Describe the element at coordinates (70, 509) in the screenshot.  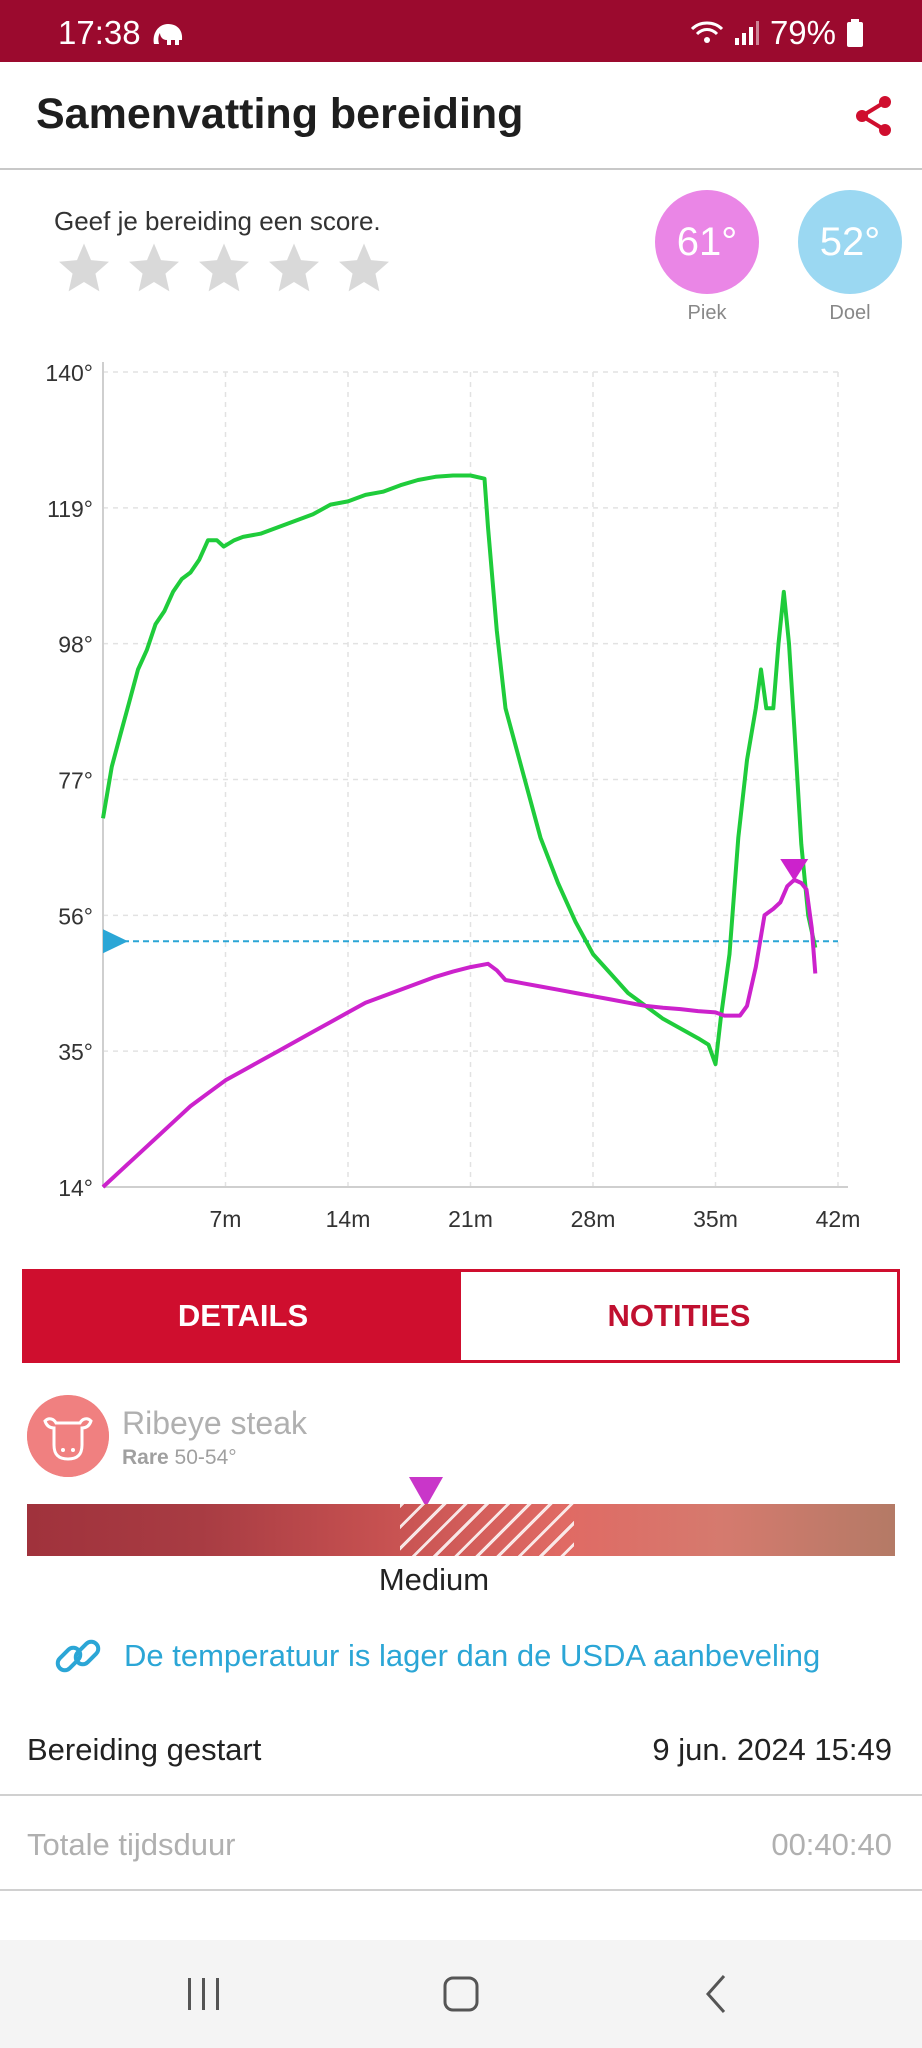
I see `y-tick-label: 119°` at that location.